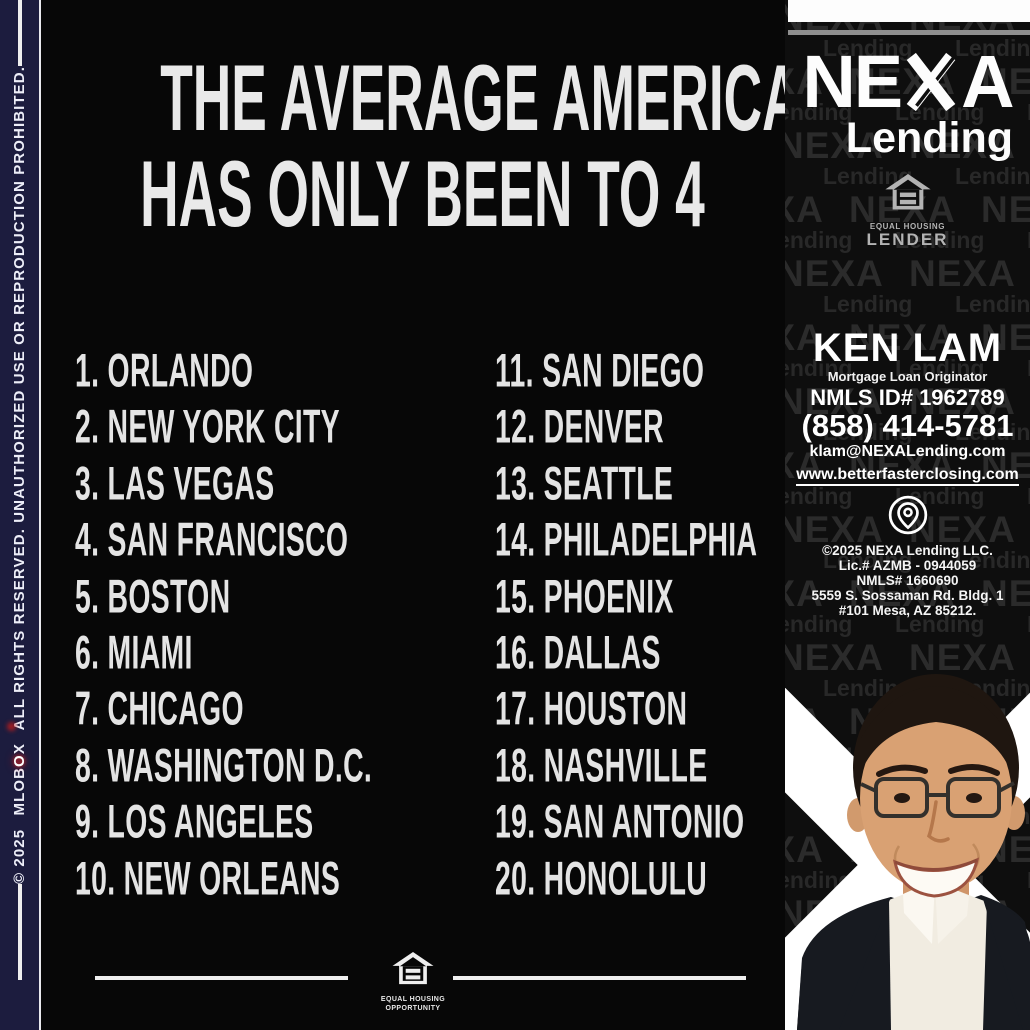  What do you see at coordinates (584, 484) in the screenshot?
I see `city-row: 13. SEATTLE` at bounding box center [584, 484].